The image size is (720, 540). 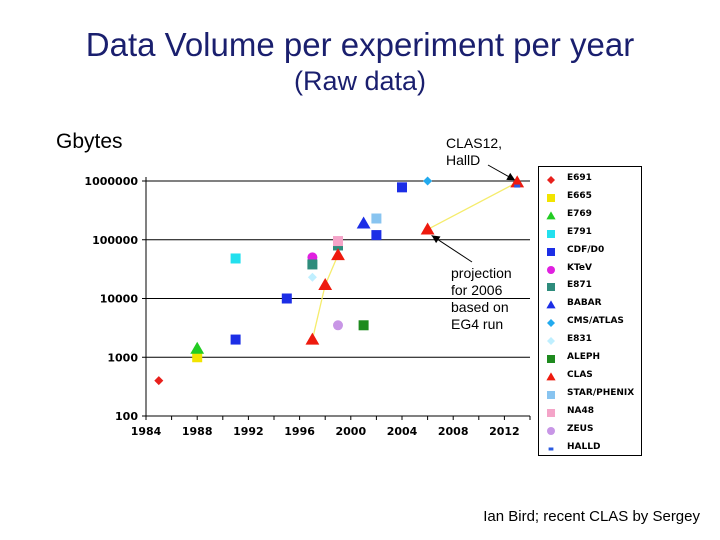 I want to click on legend-item-e691: E691, so click(x=591, y=180).